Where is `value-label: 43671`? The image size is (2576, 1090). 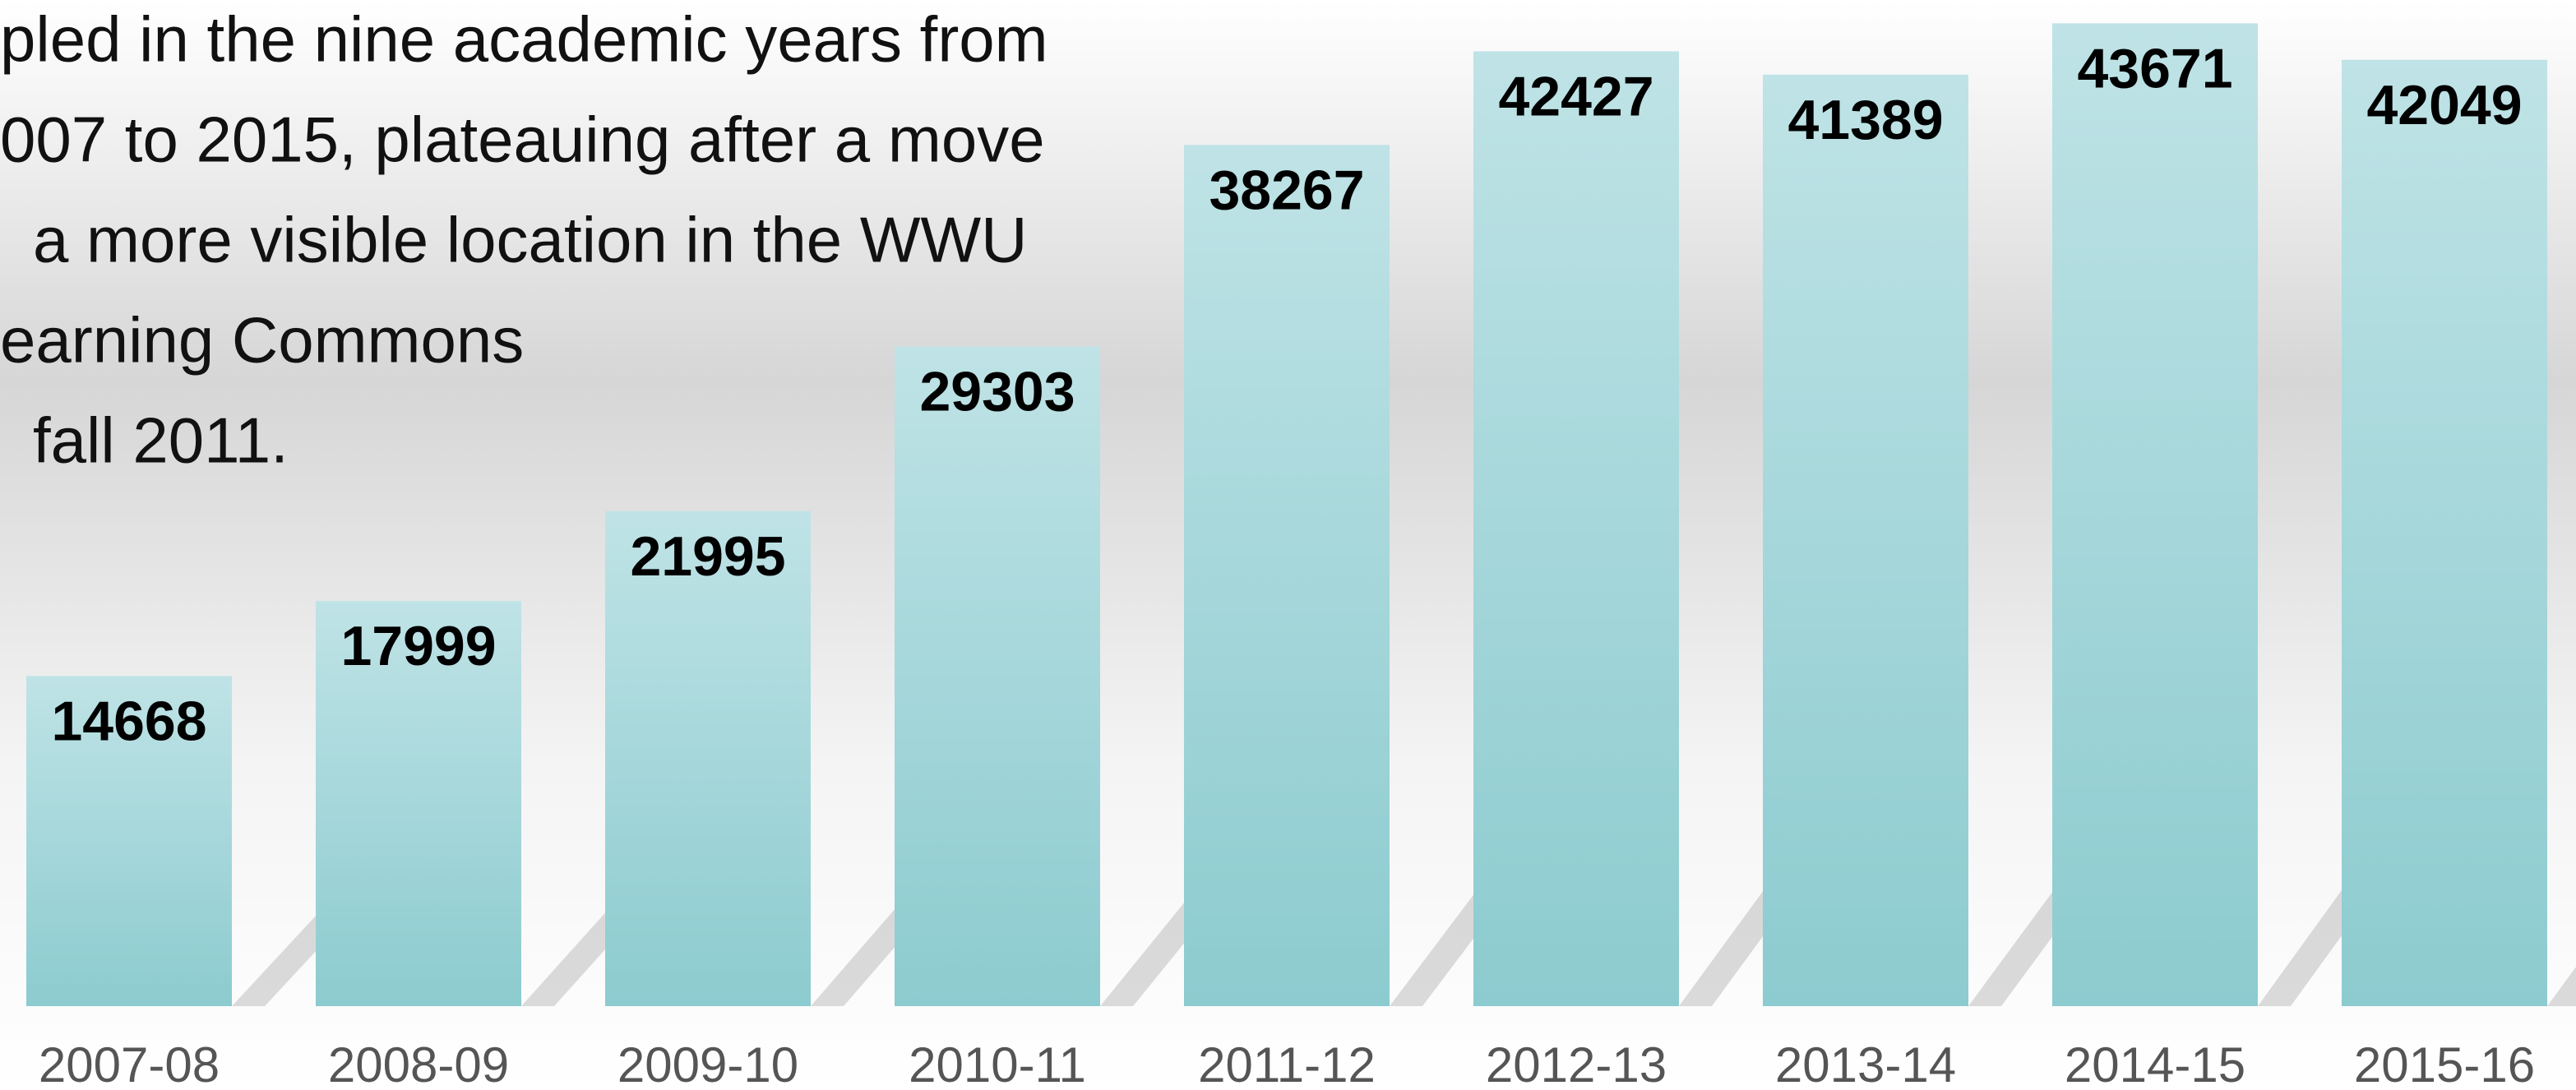 value-label: 43671 is located at coordinates (2154, 68).